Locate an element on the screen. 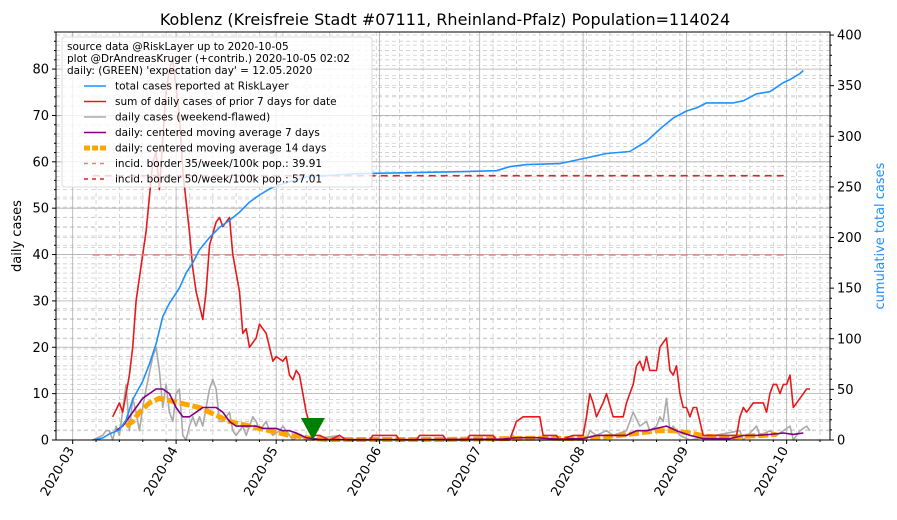  y-tick-label-right: 300 is located at coordinates (849, 137).